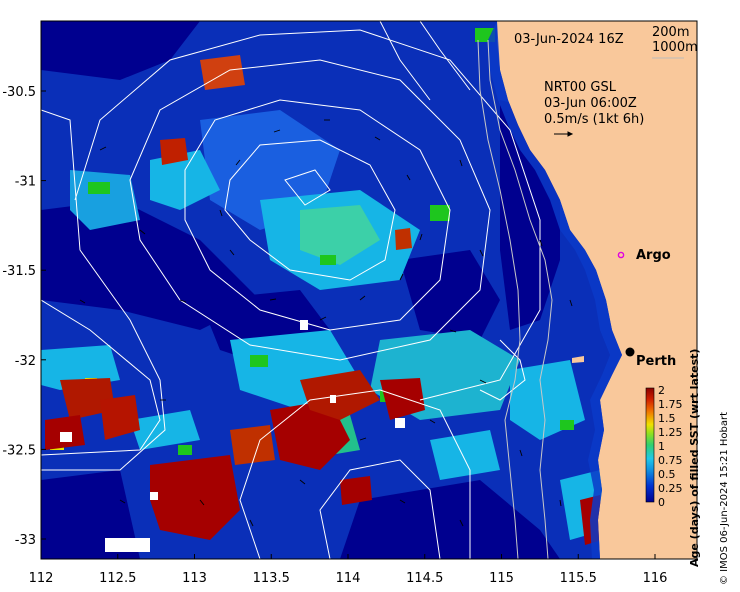 Image resolution: width=740 pixels, height=592 pixels. I want to click on rottnest-island, so click(578, 359).